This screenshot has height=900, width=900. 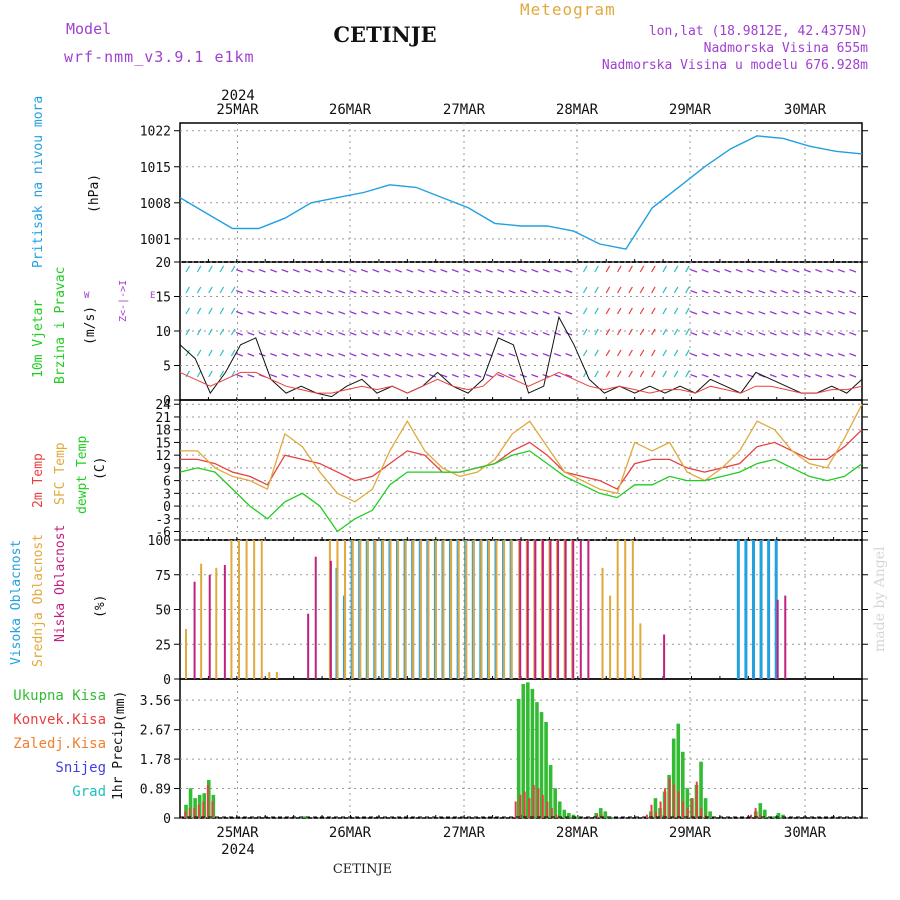 I want to click on wind-barbs, so click(x=521, y=321).